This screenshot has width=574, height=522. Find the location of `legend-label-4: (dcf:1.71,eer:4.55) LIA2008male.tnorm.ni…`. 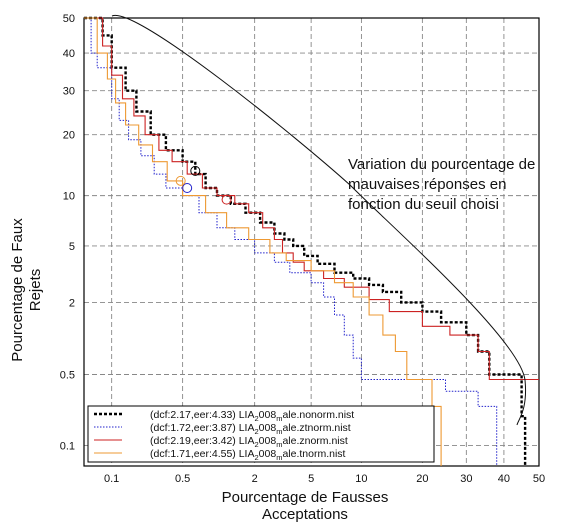

legend-label-4: (dcf:1.71,eer:4.55) LIA2008male.tnorm.ni… is located at coordinates (248, 455).